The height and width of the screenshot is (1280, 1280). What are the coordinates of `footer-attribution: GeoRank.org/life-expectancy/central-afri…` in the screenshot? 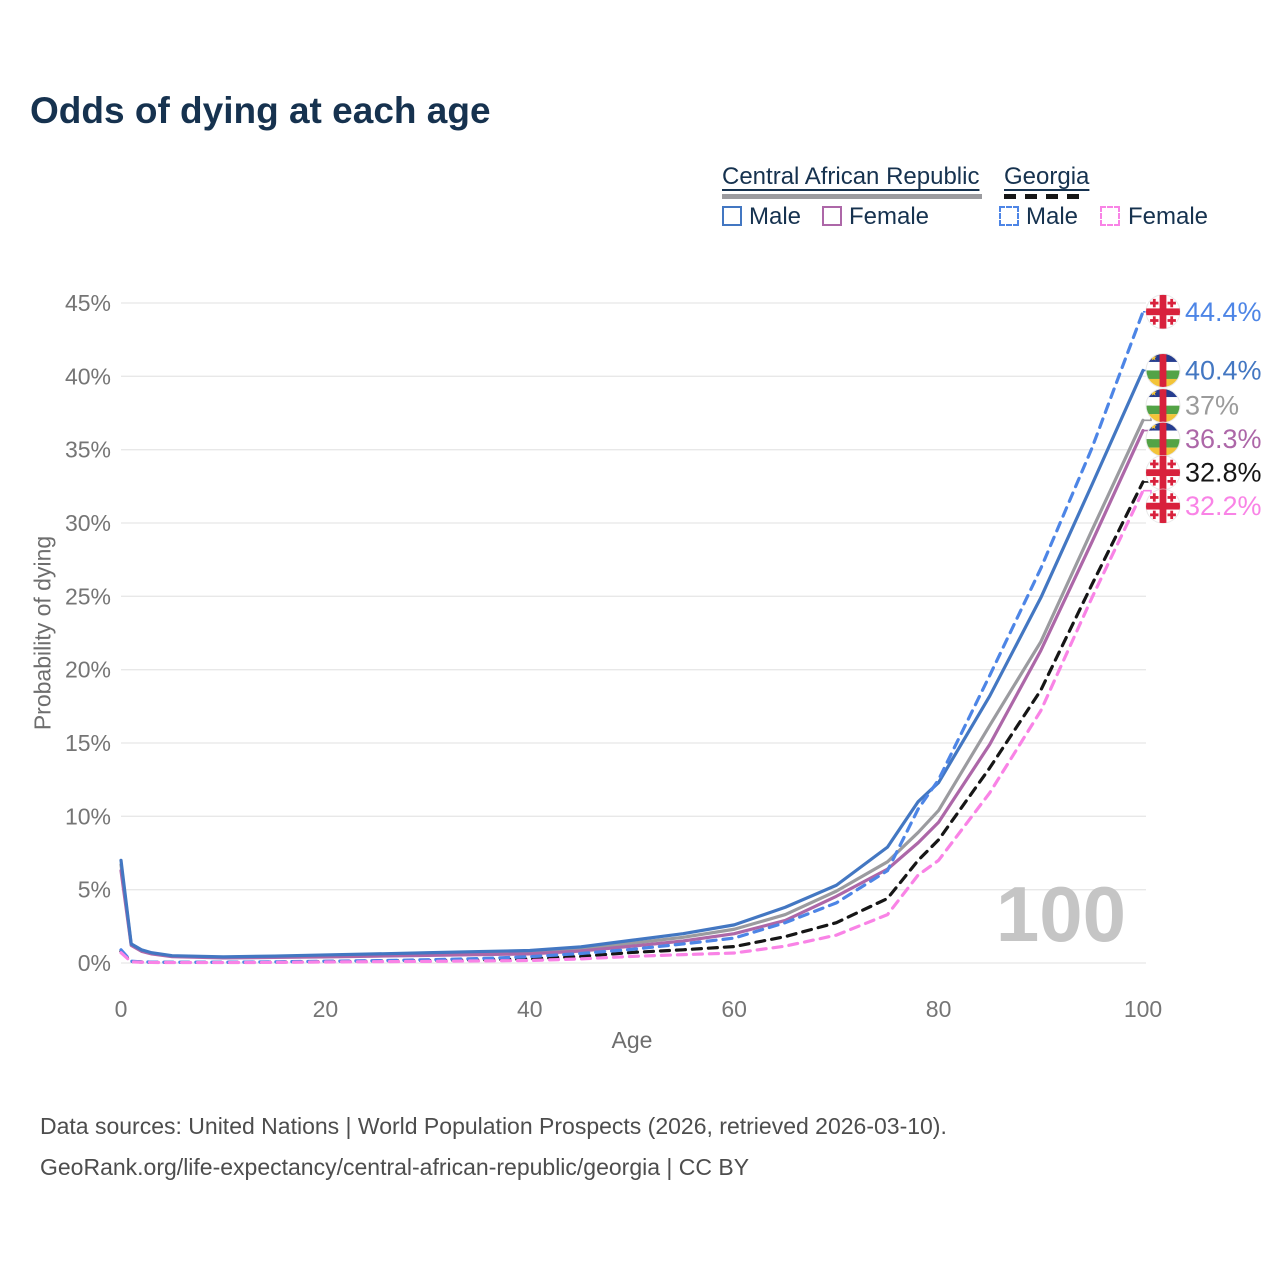 It's located at (395, 1167).